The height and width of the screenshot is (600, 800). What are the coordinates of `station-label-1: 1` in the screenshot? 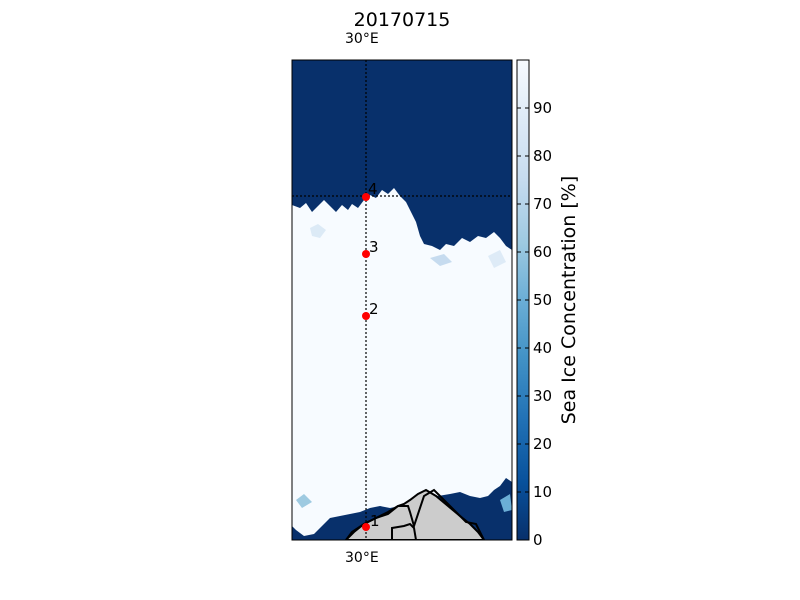 It's located at (375, 521).